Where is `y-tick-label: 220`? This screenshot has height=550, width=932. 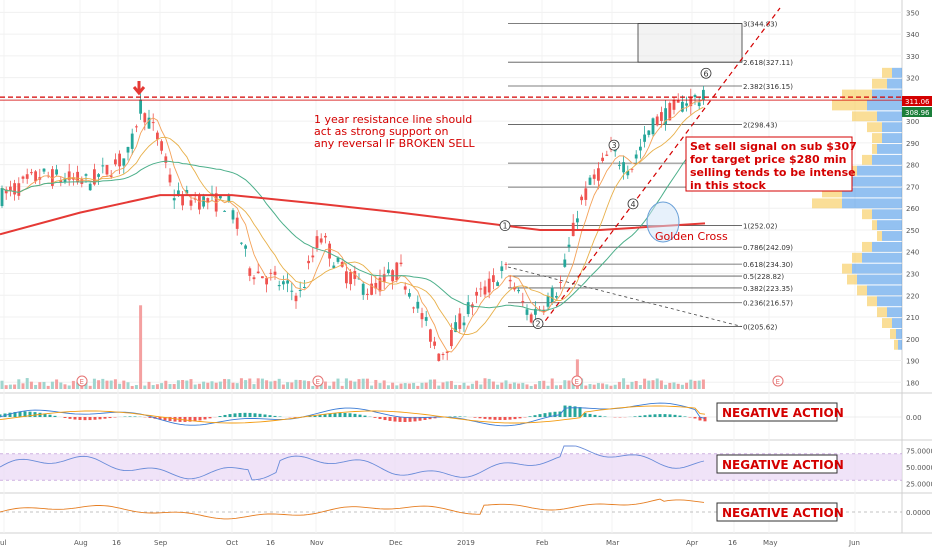 y-tick-label: 220 is located at coordinates (912, 296).